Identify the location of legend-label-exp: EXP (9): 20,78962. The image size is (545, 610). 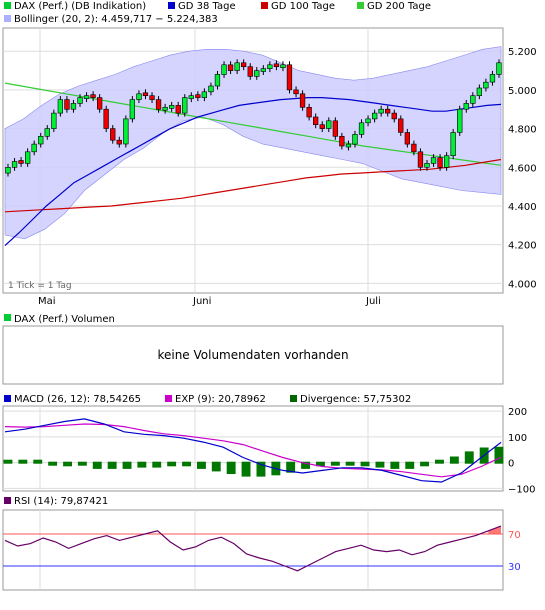
(220, 399).